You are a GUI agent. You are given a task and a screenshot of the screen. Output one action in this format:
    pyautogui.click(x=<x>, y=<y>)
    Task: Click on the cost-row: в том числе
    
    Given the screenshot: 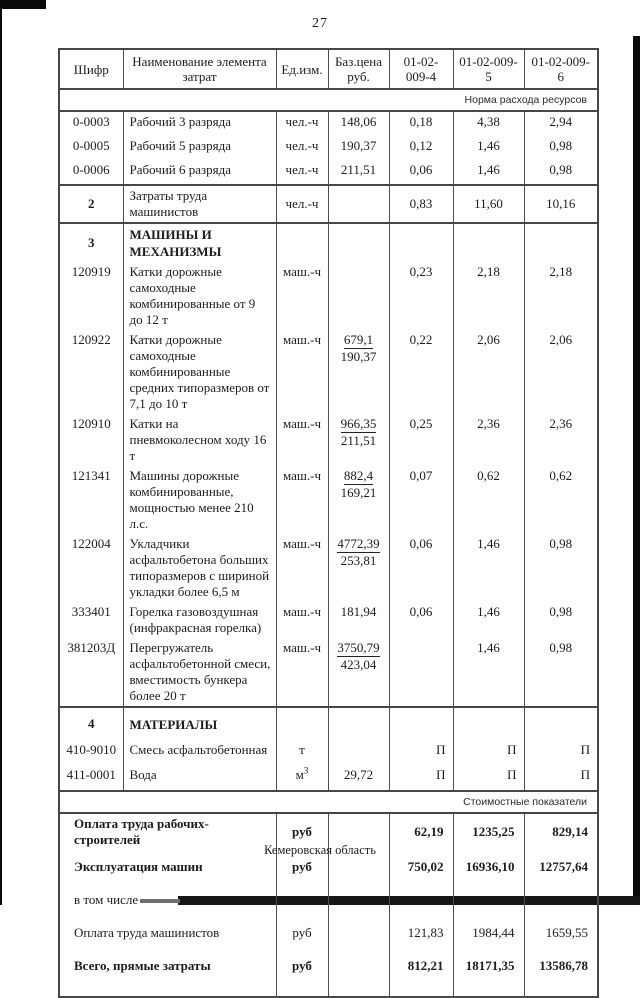 What is the action you would take?
    pyautogui.click(x=328, y=899)
    